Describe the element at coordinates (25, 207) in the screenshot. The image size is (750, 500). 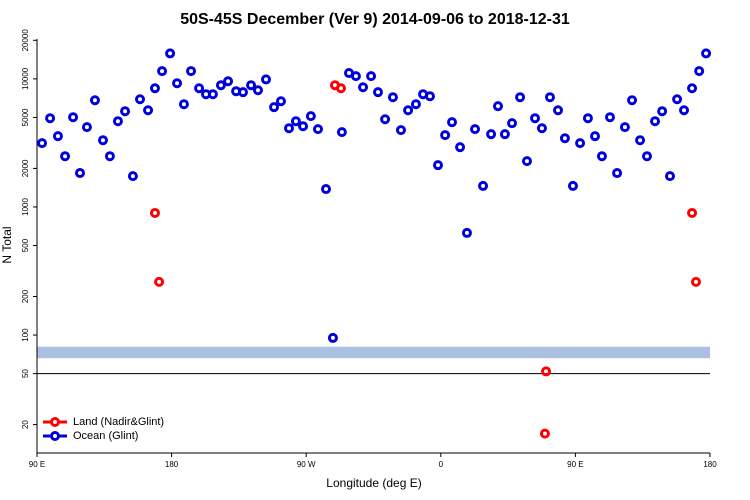
I see `y-tick-label: 1000` at that location.